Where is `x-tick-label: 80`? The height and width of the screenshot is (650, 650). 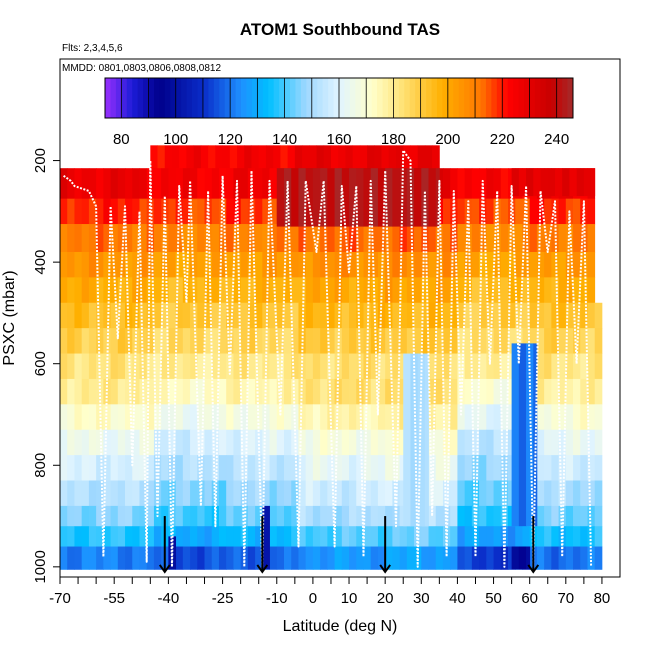 x-tick-label: 80 is located at coordinates (602, 598).